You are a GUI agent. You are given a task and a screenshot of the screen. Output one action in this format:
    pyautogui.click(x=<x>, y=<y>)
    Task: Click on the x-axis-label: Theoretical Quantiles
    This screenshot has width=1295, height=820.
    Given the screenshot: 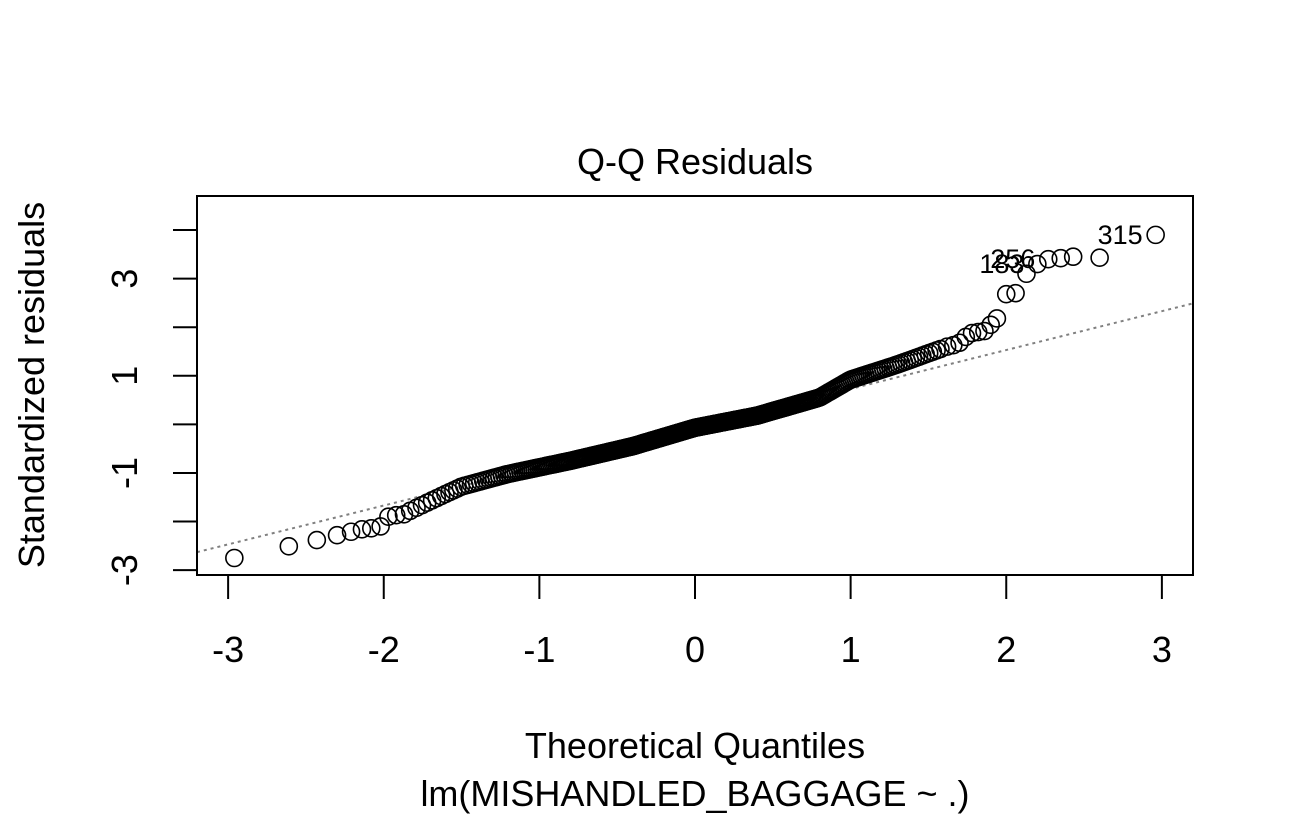 What is the action you would take?
    pyautogui.click(x=695, y=745)
    